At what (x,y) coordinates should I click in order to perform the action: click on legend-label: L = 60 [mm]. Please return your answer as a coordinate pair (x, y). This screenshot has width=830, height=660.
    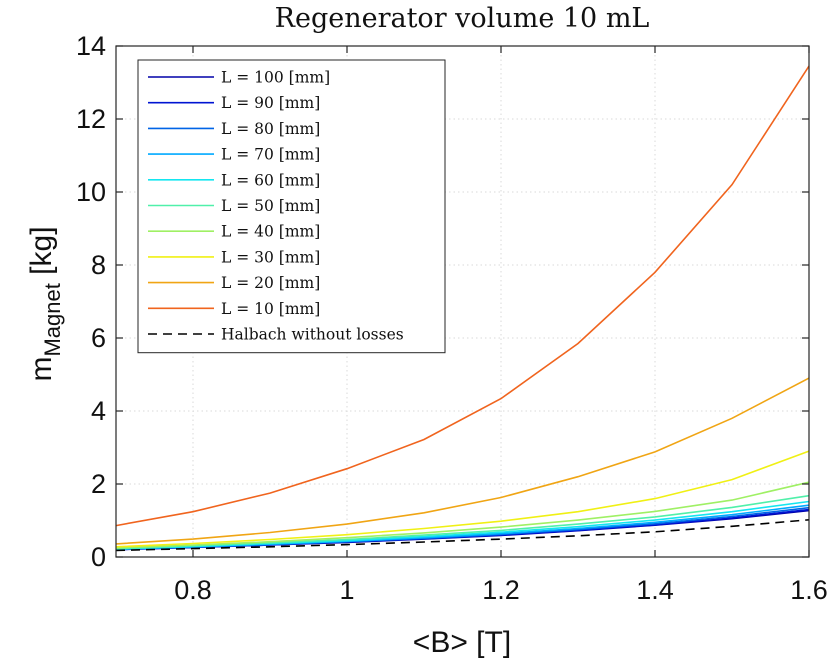
    Looking at the image, I should click on (270, 180).